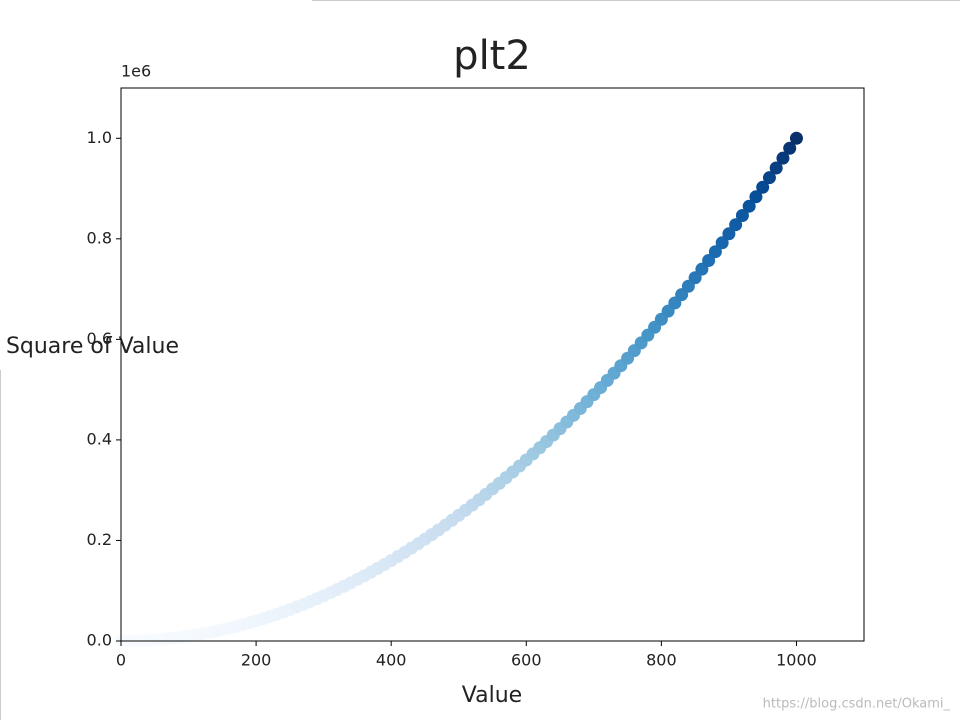  Describe the element at coordinates (526, 660) in the screenshot. I see `x-tick-label: 600` at that location.